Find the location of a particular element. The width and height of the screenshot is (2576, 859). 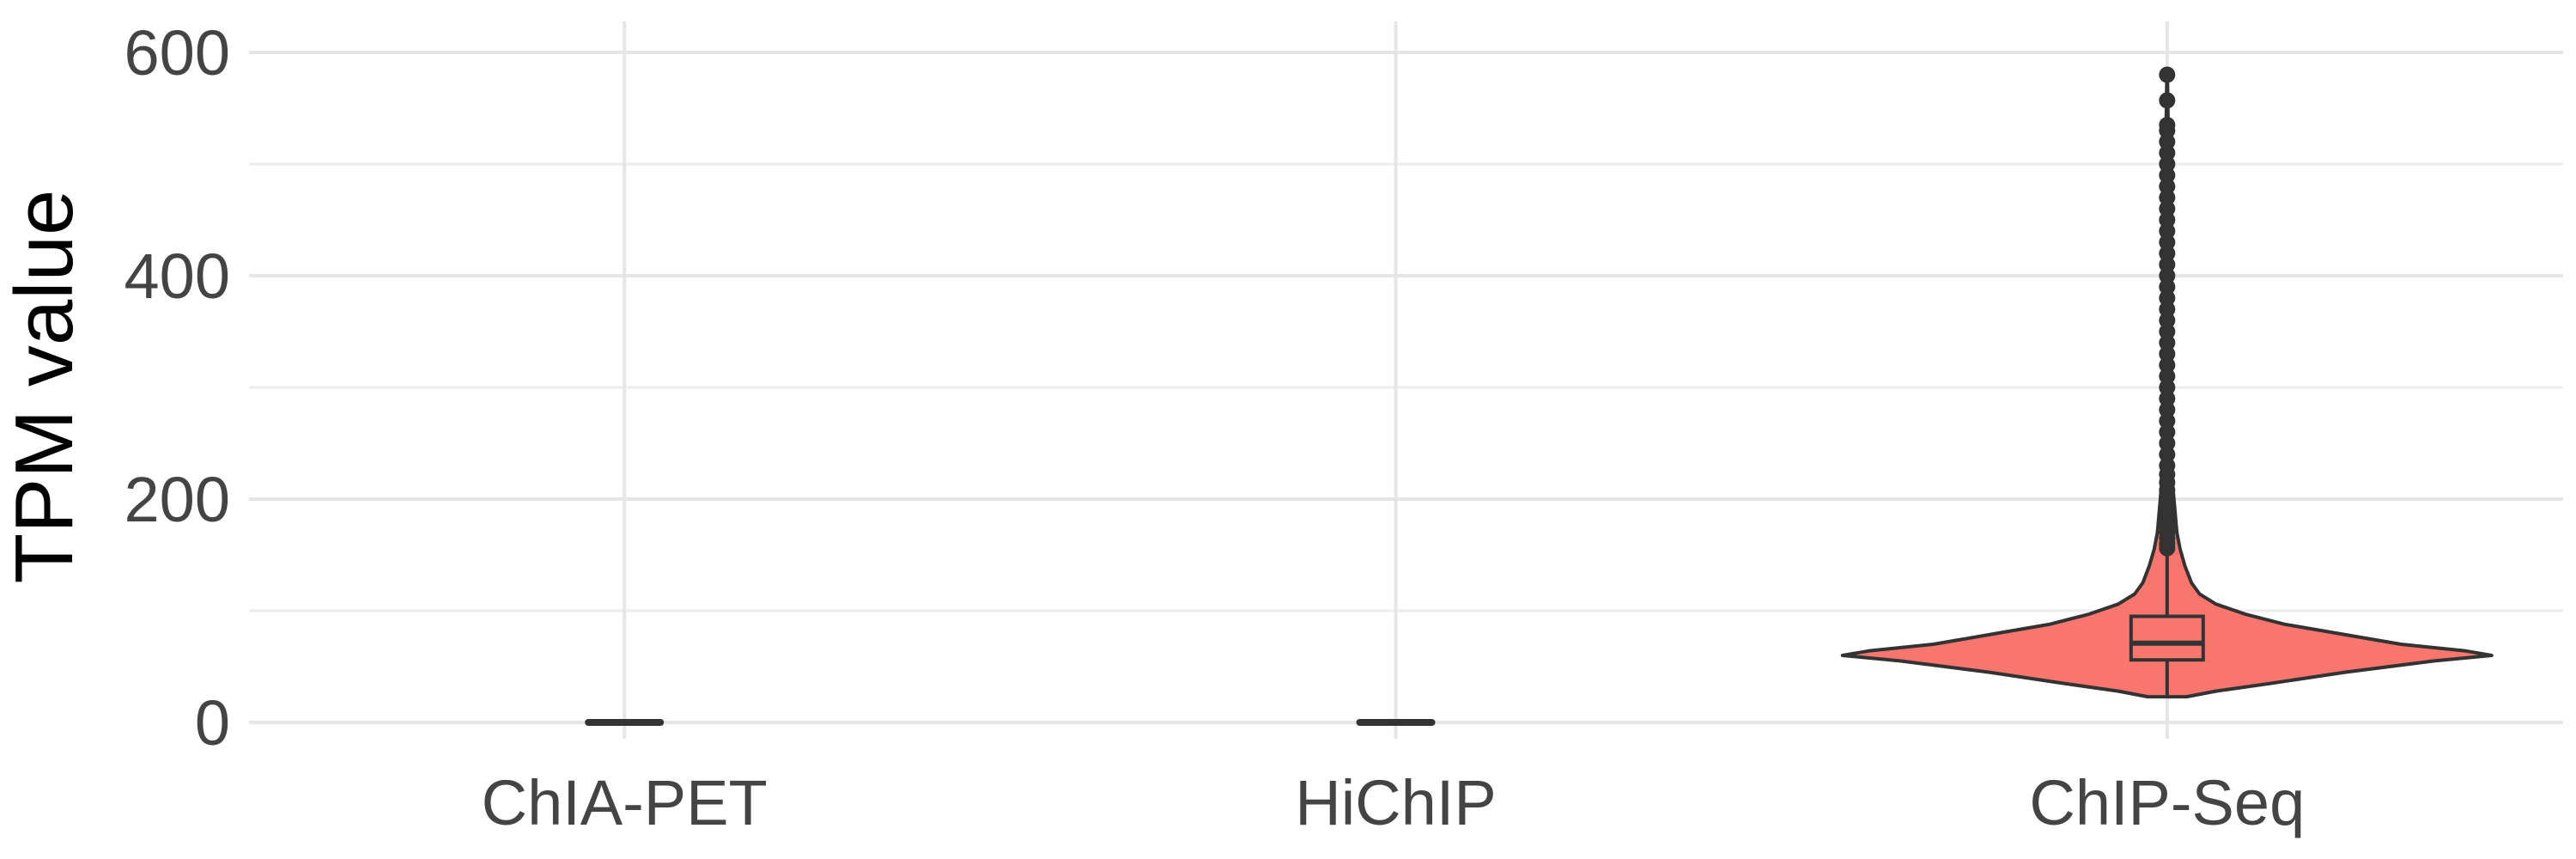

x-tick-label: ChIP-Seq is located at coordinates (2167, 803).